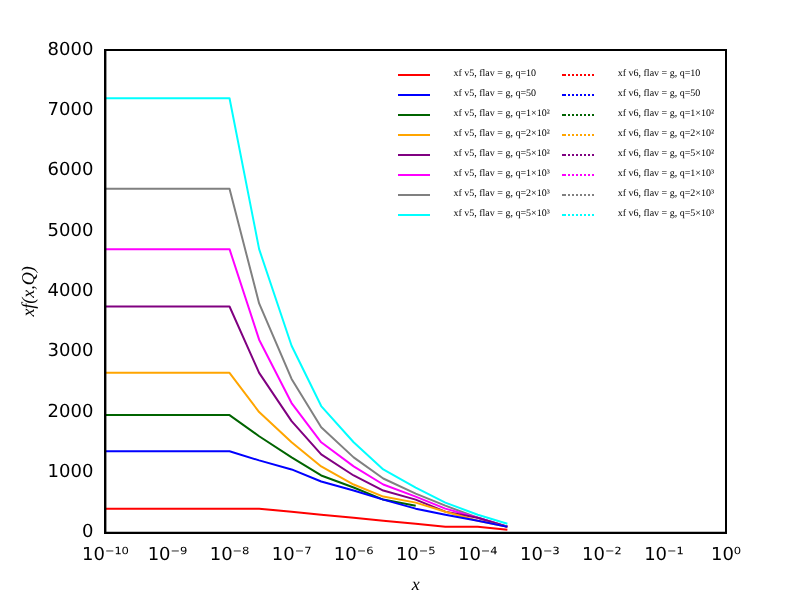 The height and width of the screenshot is (598, 798). Describe the element at coordinates (726, 556) in the screenshot. I see `x-tick-label: 10⁰` at that location.